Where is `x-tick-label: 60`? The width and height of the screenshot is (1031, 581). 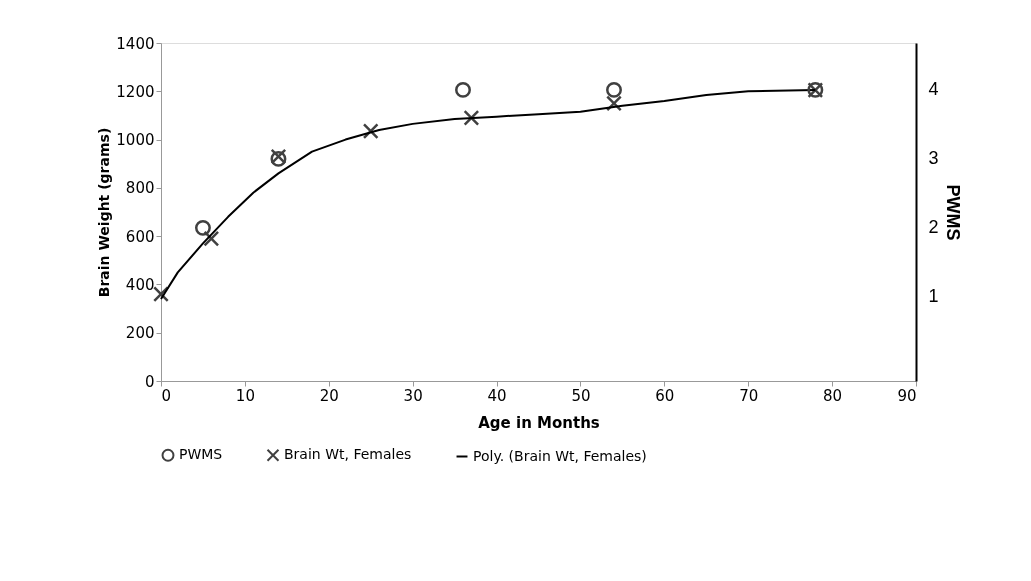
x-tick-label: 60 is located at coordinates (665, 395).